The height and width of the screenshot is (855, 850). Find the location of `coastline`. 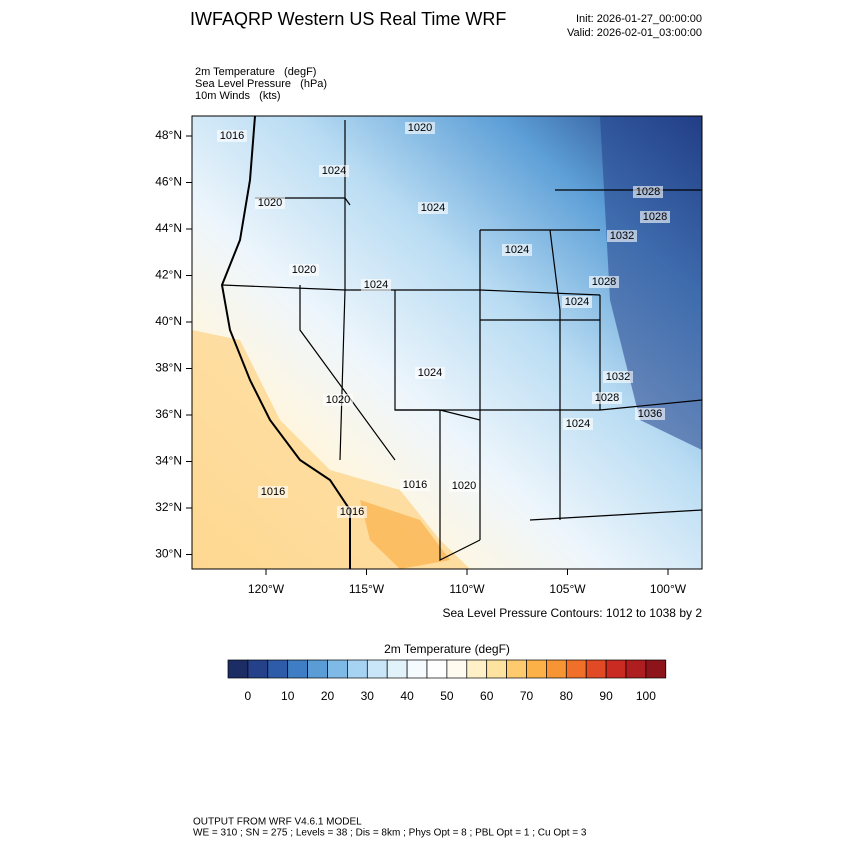

coastline is located at coordinates (285, 342).